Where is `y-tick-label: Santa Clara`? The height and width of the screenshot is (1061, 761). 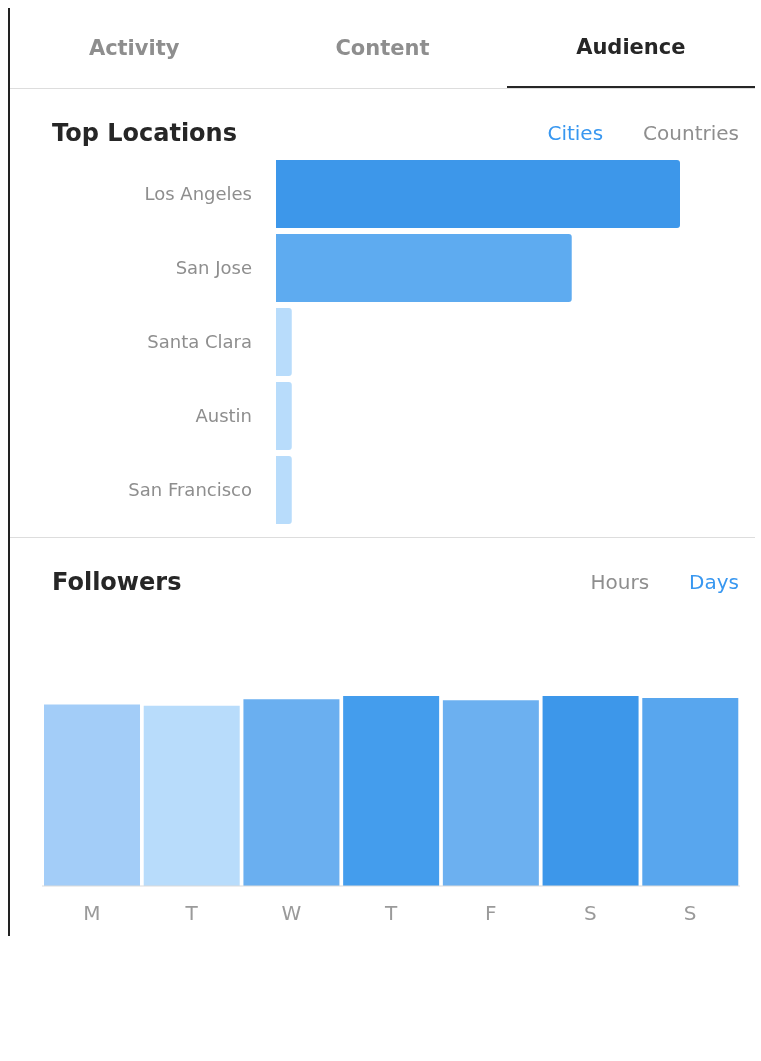
y-tick-label: Santa Clara is located at coordinates (199, 342).